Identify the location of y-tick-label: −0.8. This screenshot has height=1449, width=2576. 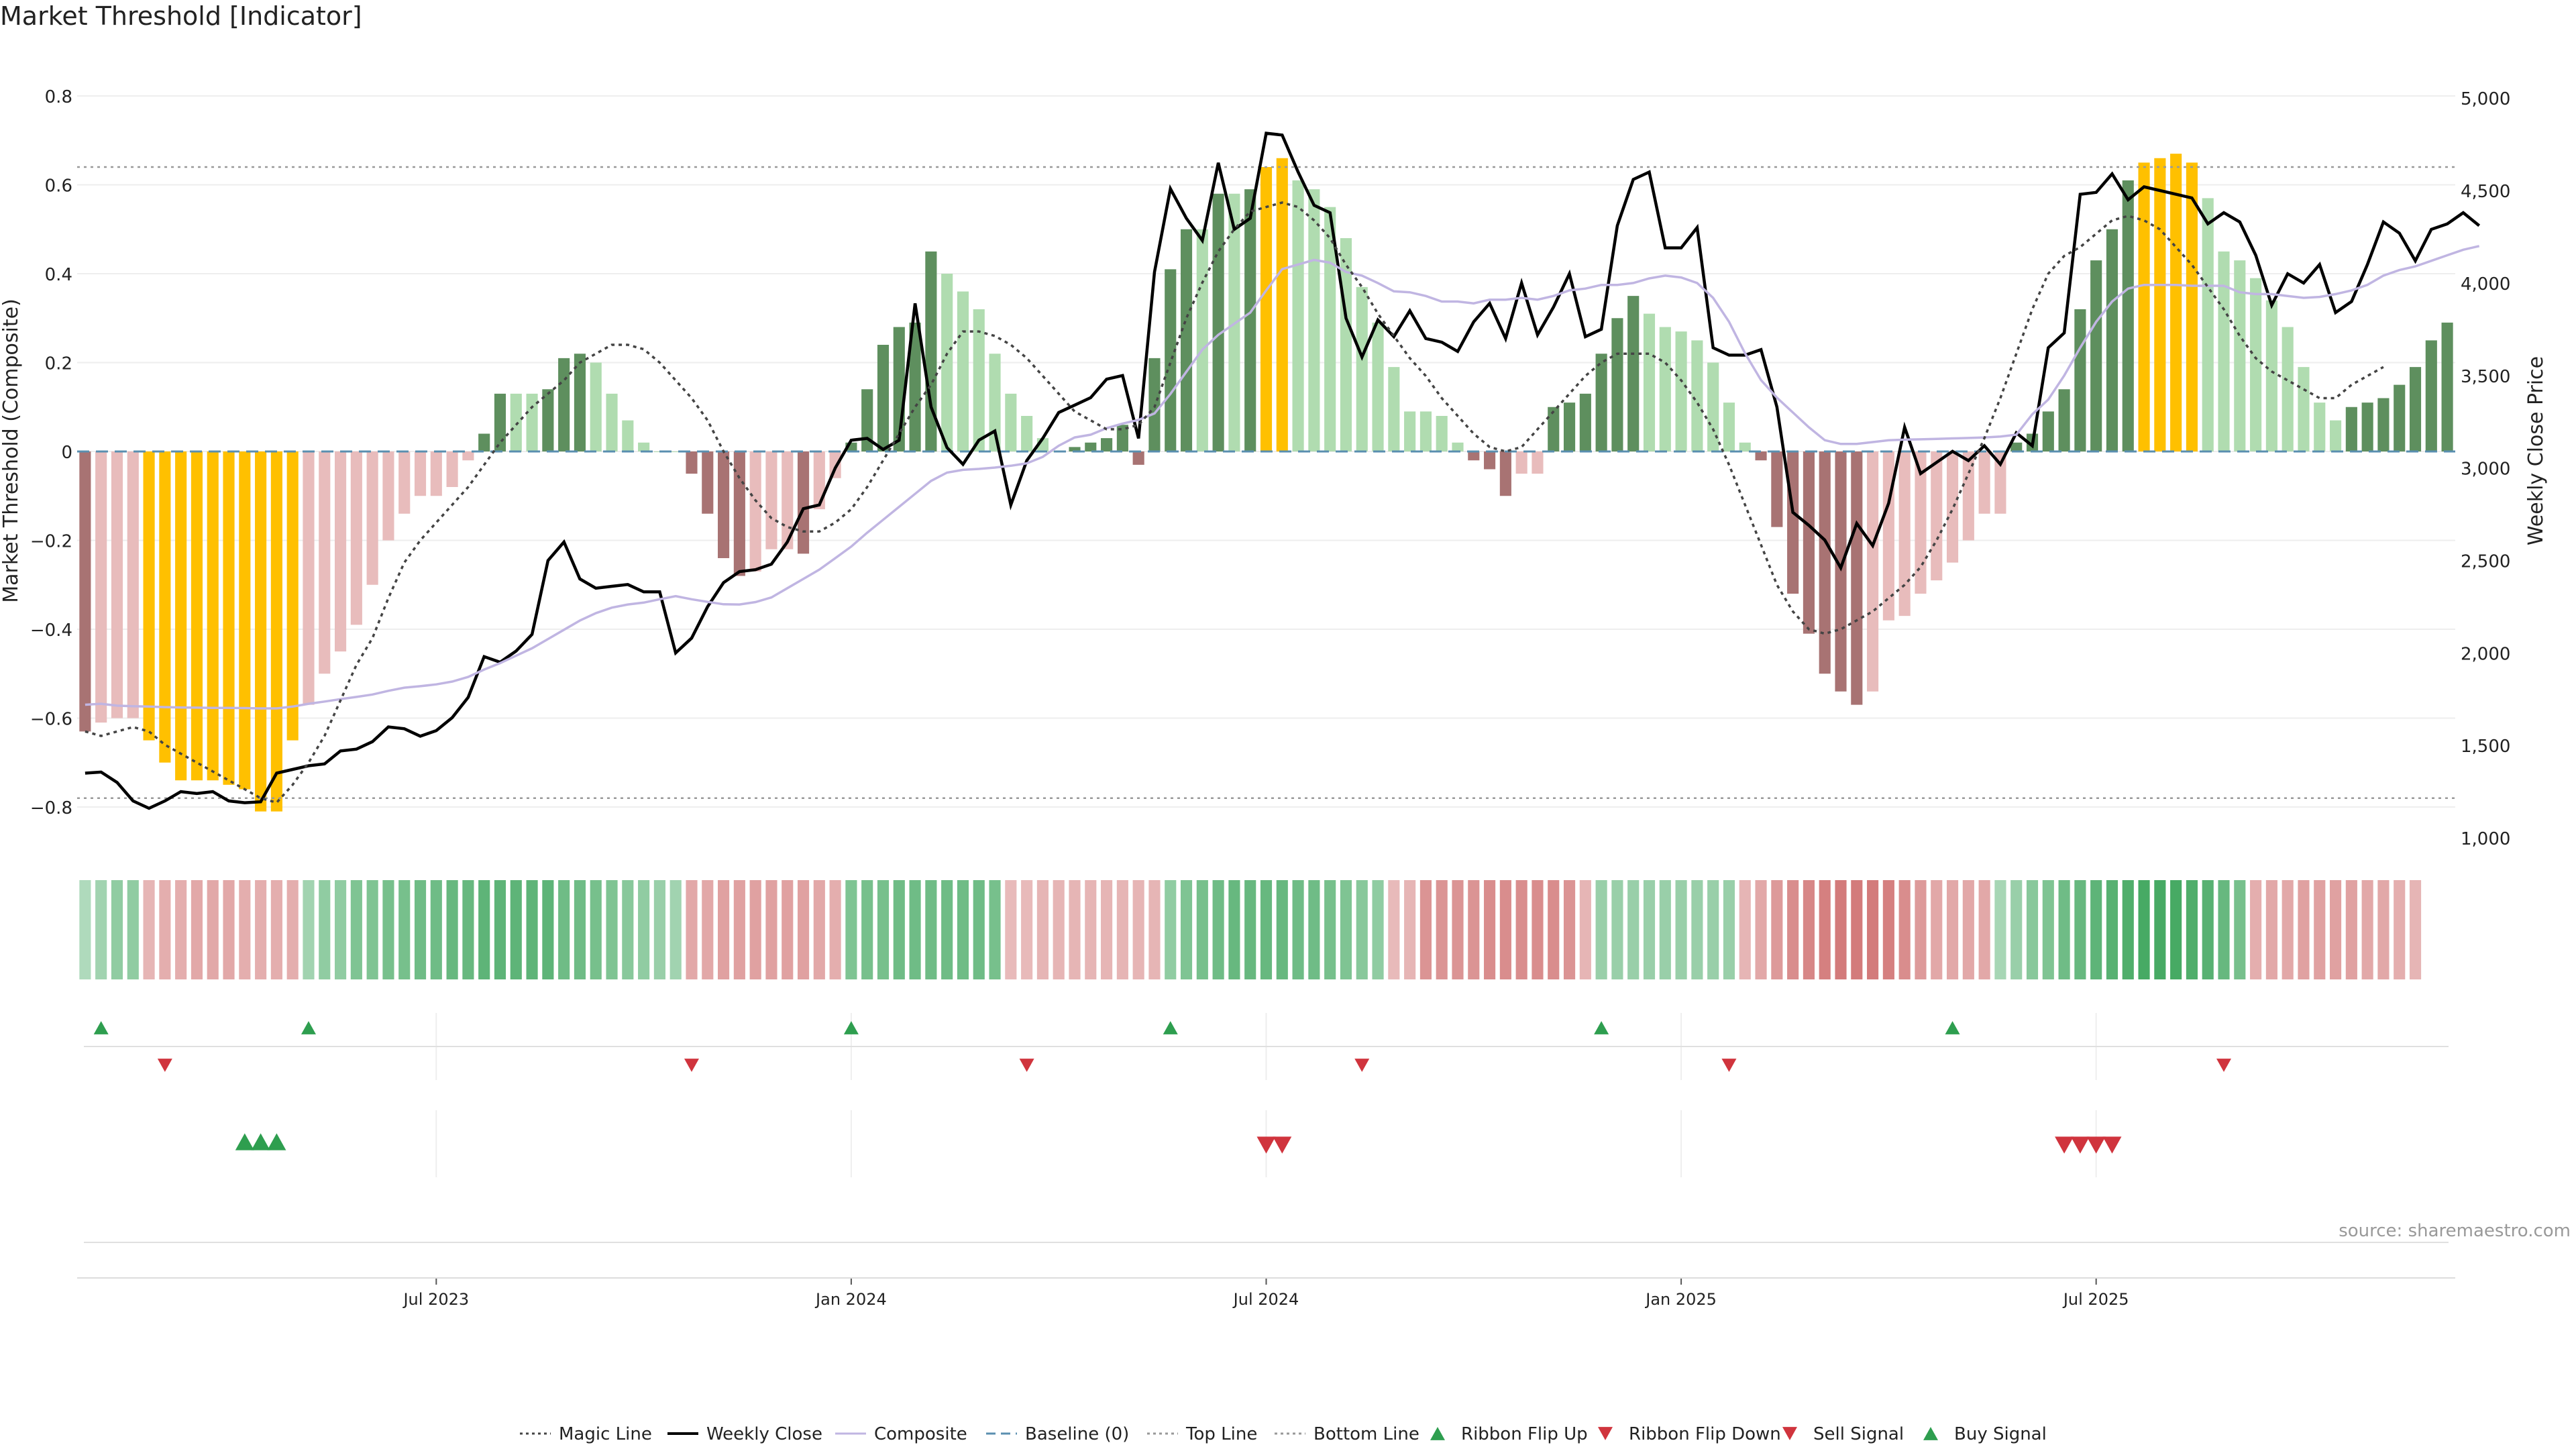
(51, 808).